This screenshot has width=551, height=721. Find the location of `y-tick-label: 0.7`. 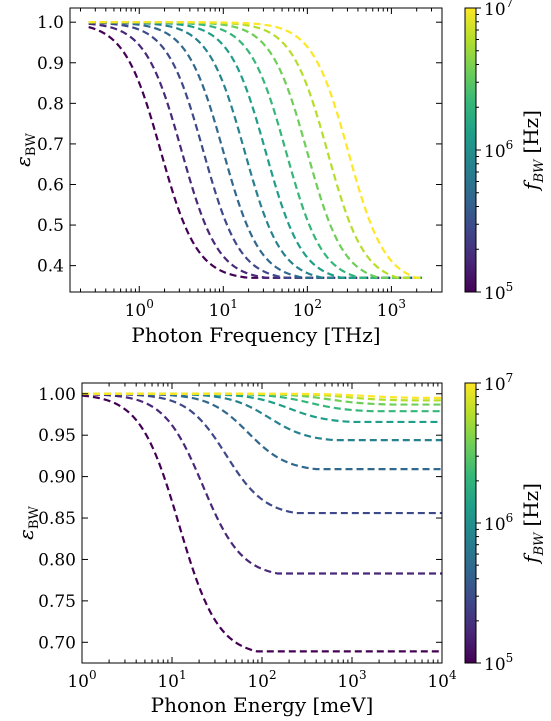

y-tick-label: 0.7 is located at coordinates (50, 145).